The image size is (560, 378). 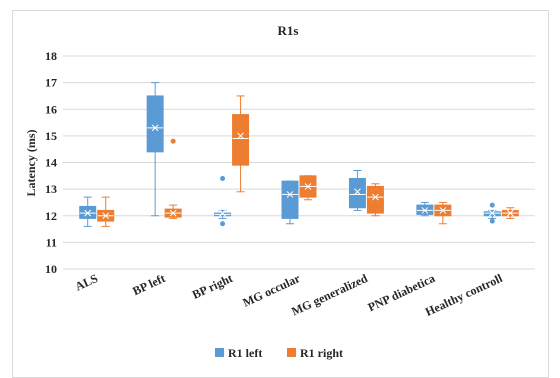 I want to click on x-tick-label: Healthy controll, so click(x=464, y=295).